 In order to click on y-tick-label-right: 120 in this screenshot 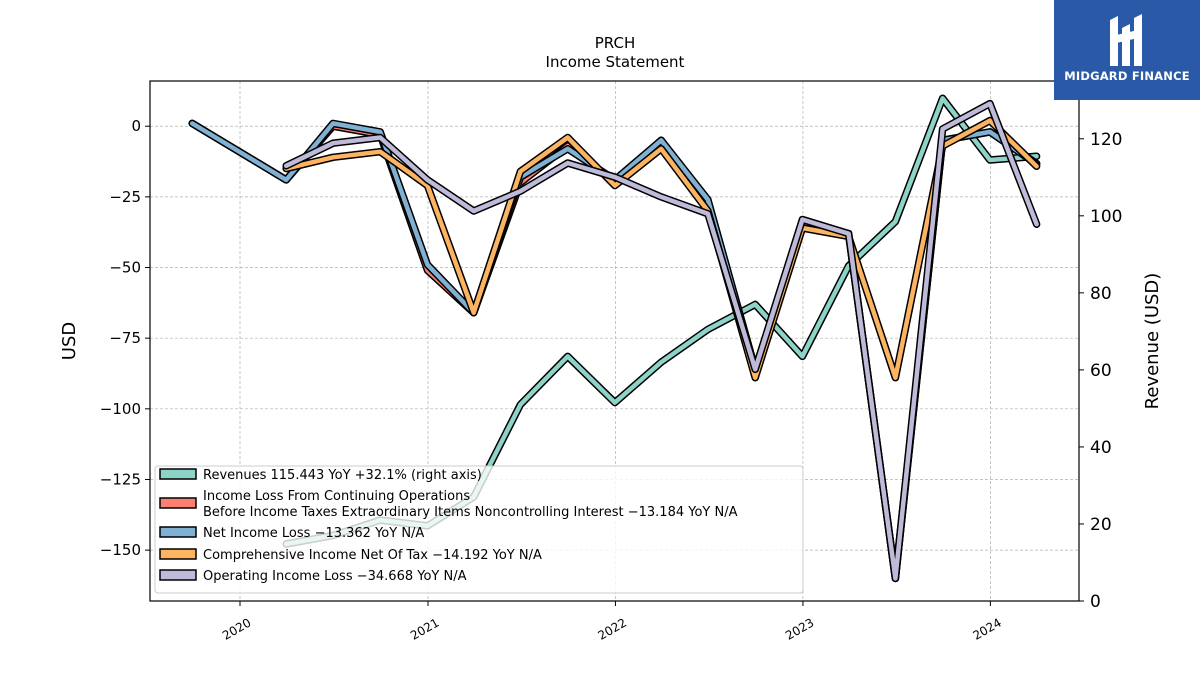, I will do `click(1106, 140)`.